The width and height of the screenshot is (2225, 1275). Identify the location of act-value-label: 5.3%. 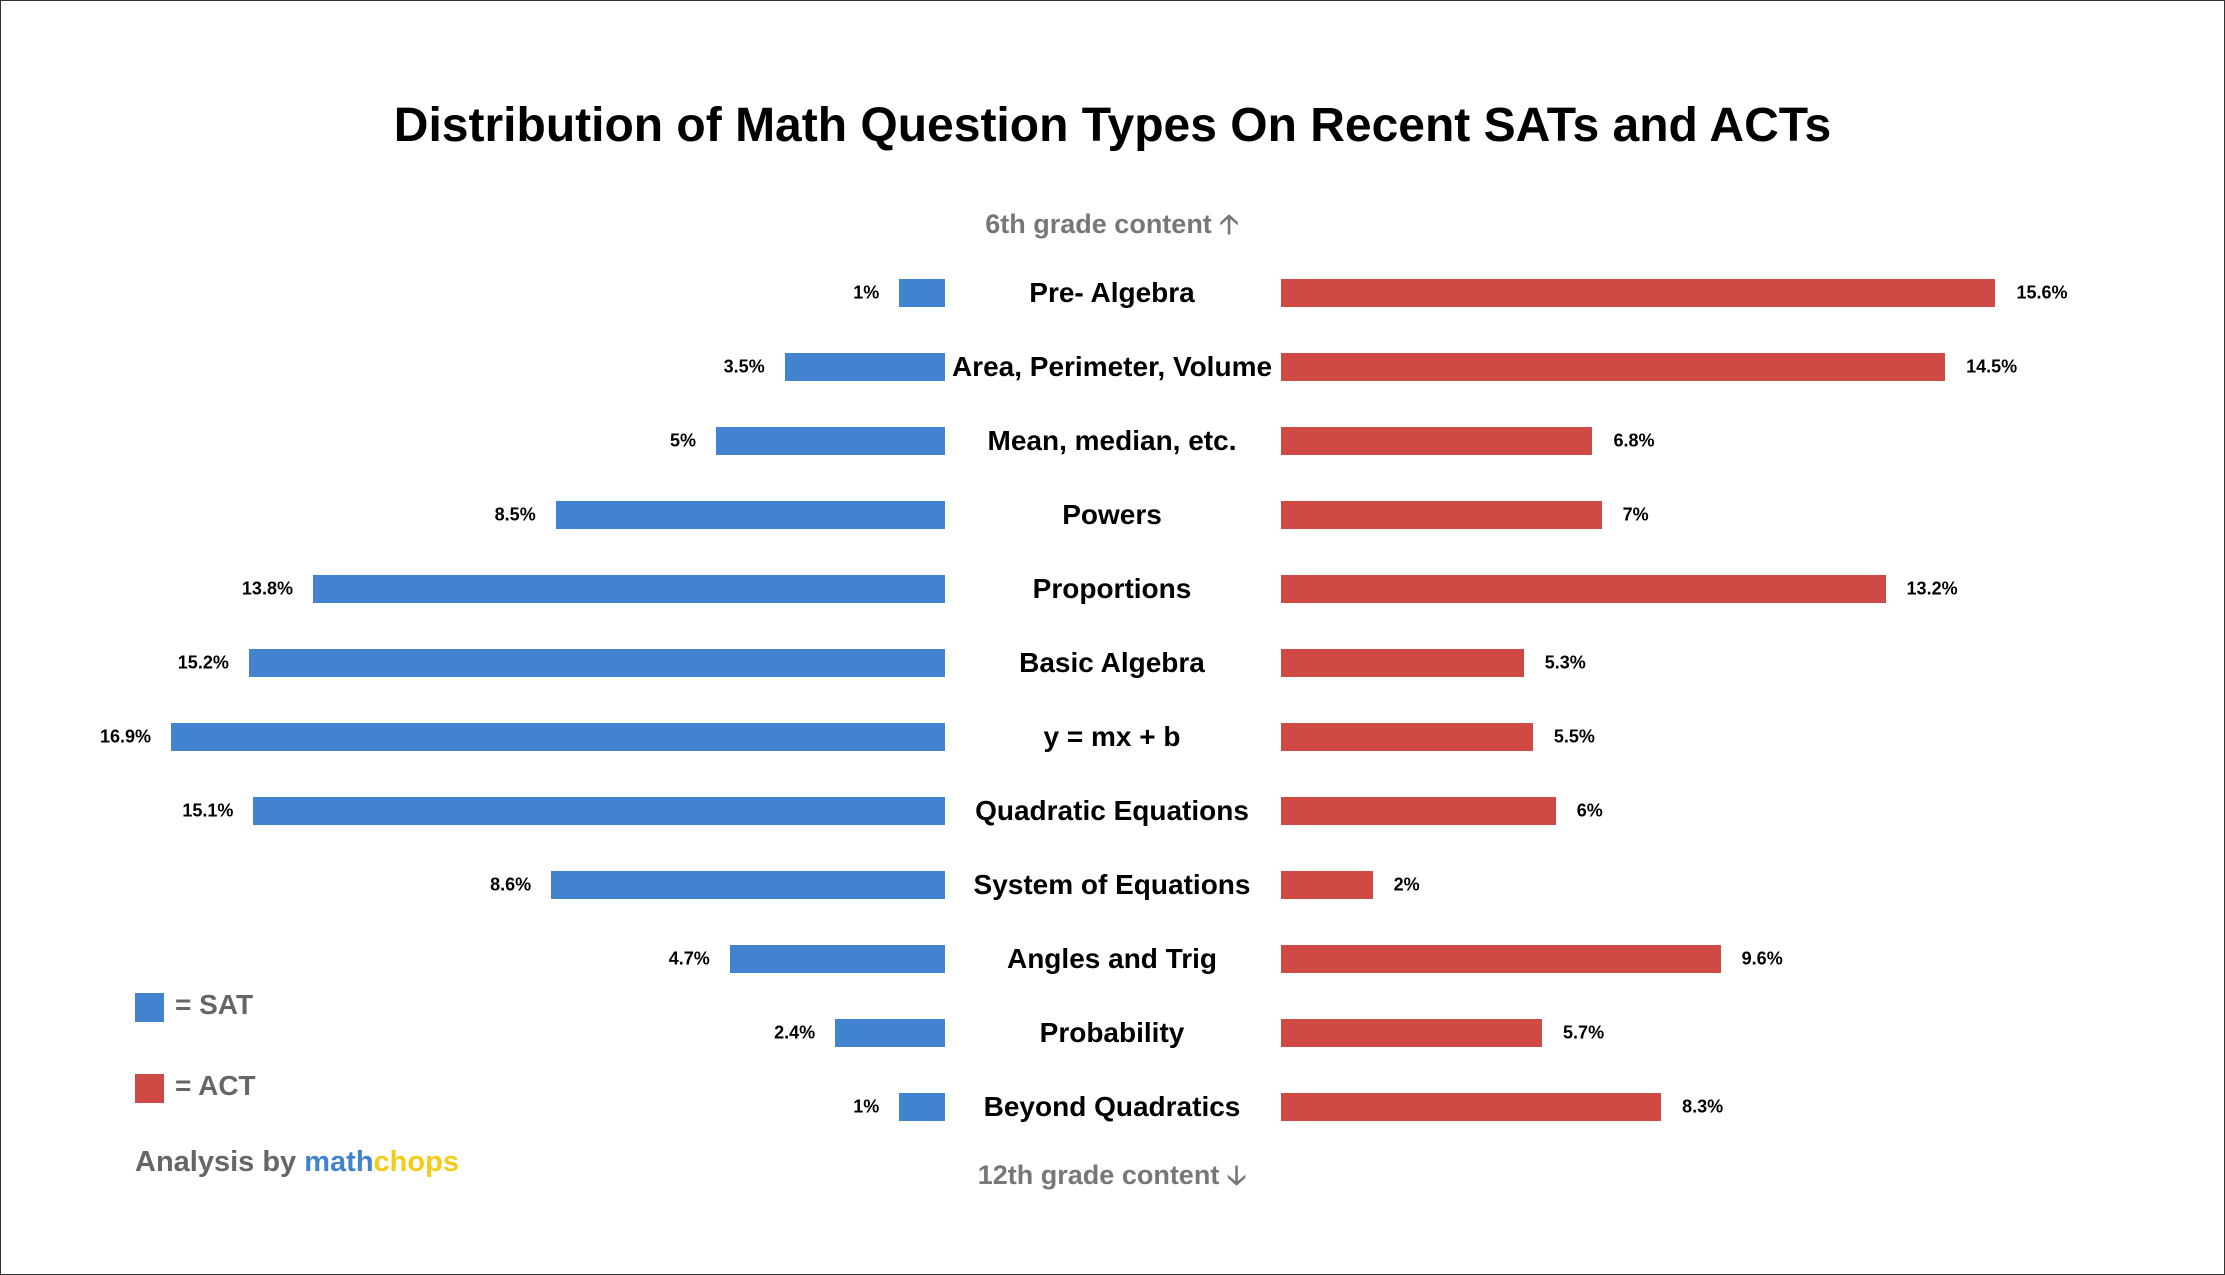
(1565, 662).